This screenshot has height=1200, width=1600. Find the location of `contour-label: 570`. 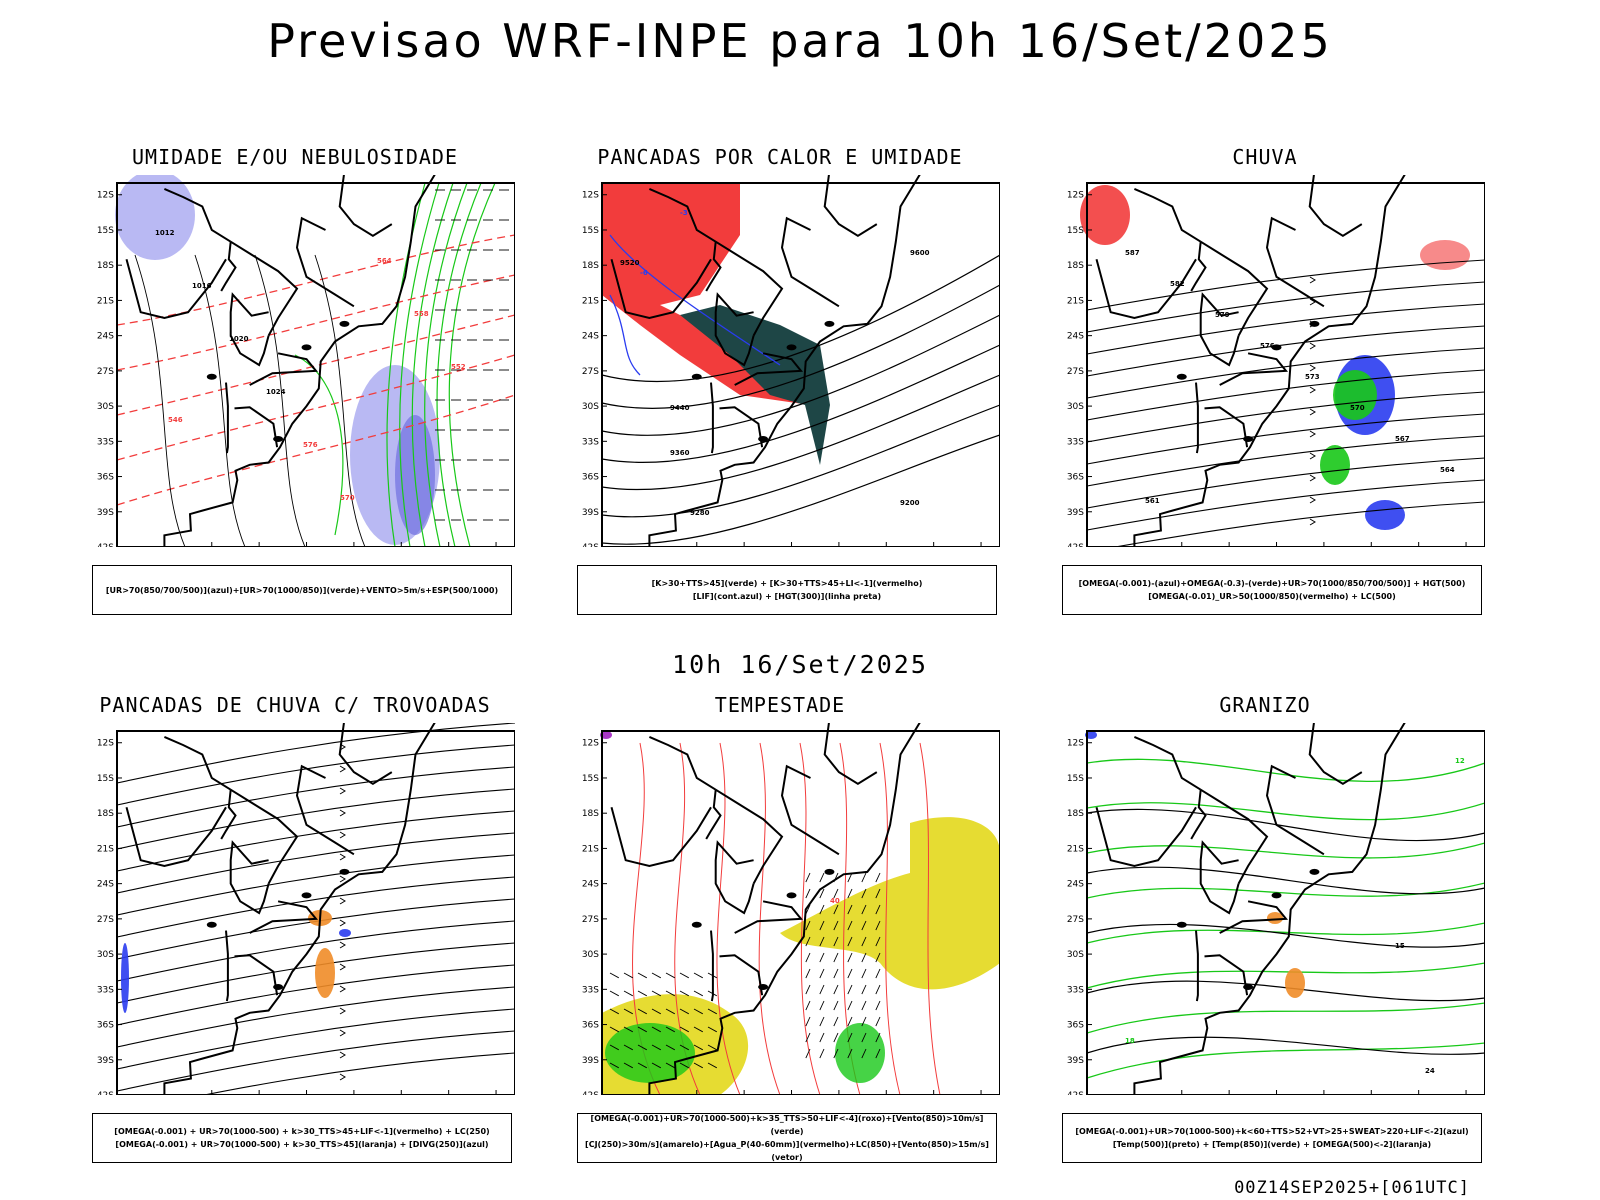

contour-label: 570 is located at coordinates (1357, 408).